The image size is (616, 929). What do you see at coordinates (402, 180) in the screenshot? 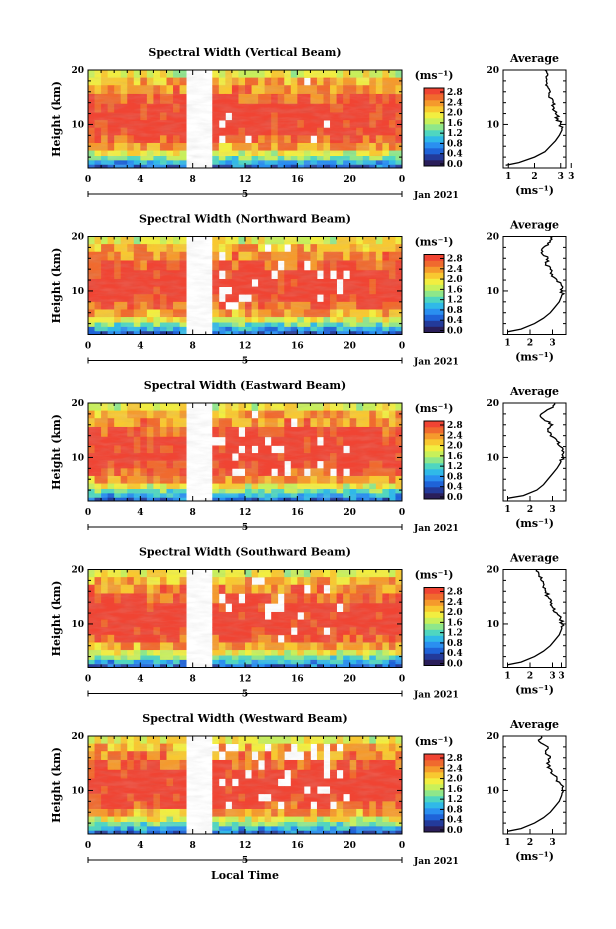
I see `x-tick-label: 0` at bounding box center [402, 180].